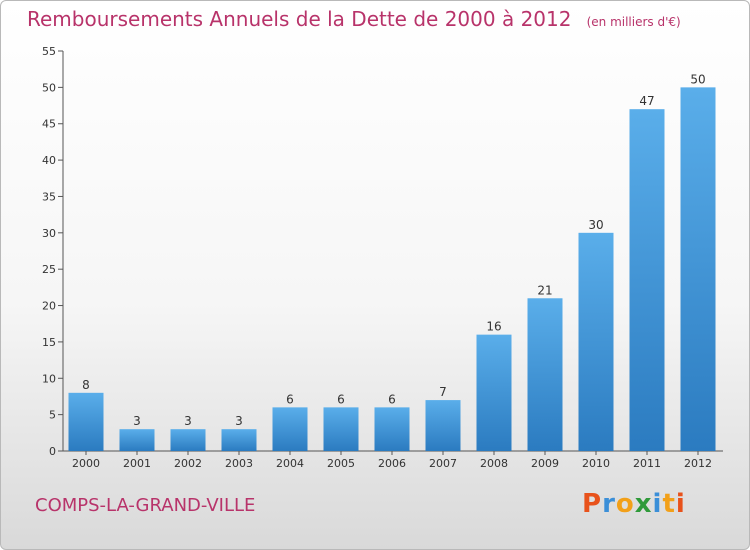  What do you see at coordinates (443, 392) in the screenshot?
I see `bar-value-label: 7` at bounding box center [443, 392].